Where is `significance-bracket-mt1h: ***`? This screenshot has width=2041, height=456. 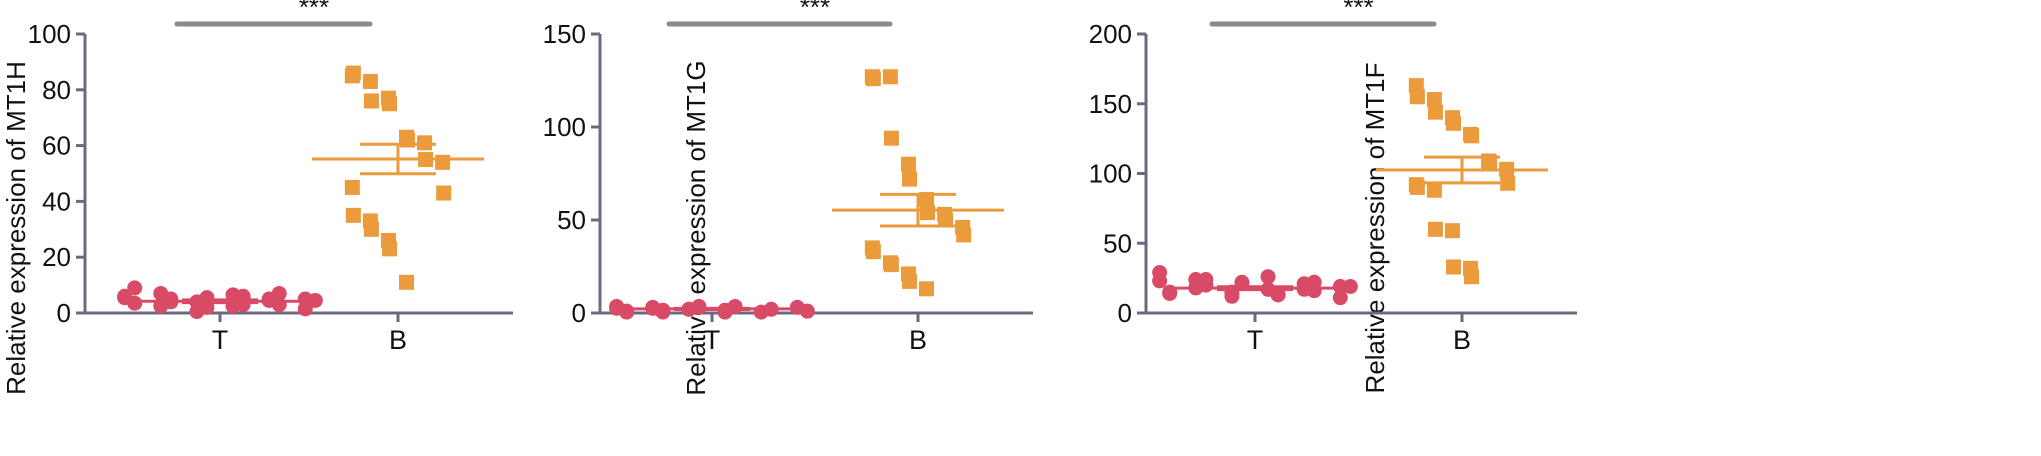
significance-bracket-mt1h: *** is located at coordinates (273, 13).